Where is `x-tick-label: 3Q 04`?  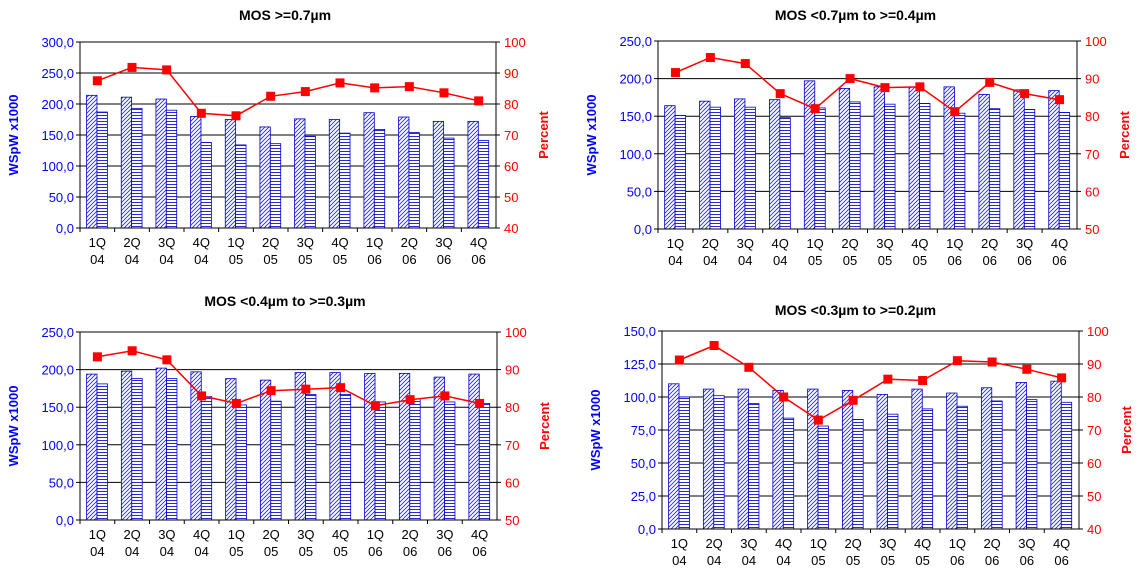 x-tick-label: 3Q 04 is located at coordinates (166, 251).